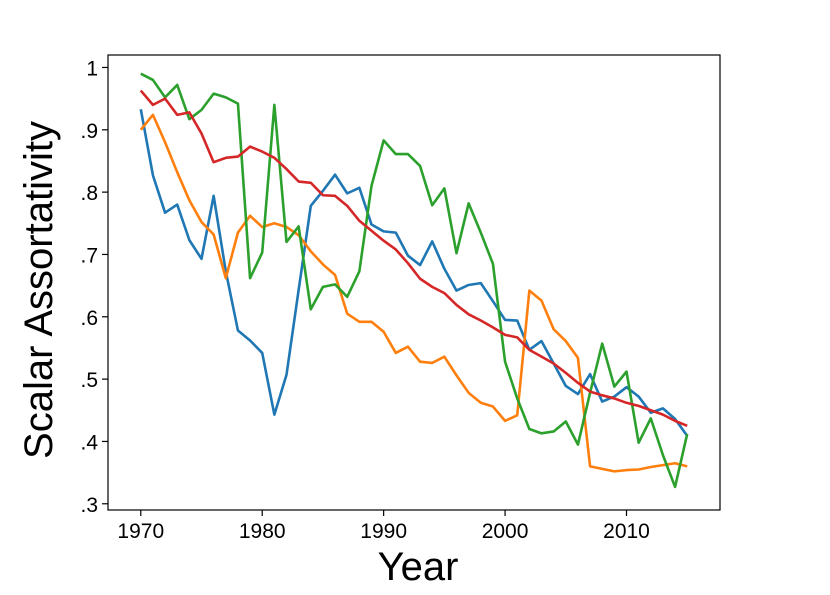  What do you see at coordinates (89, 131) in the screenshot?
I see `y-tick-label: .9` at bounding box center [89, 131].